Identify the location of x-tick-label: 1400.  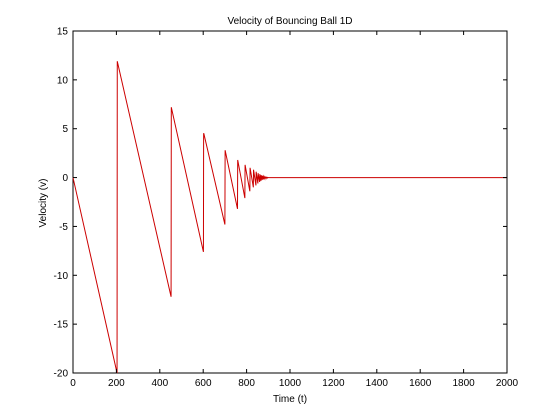
(377, 383).